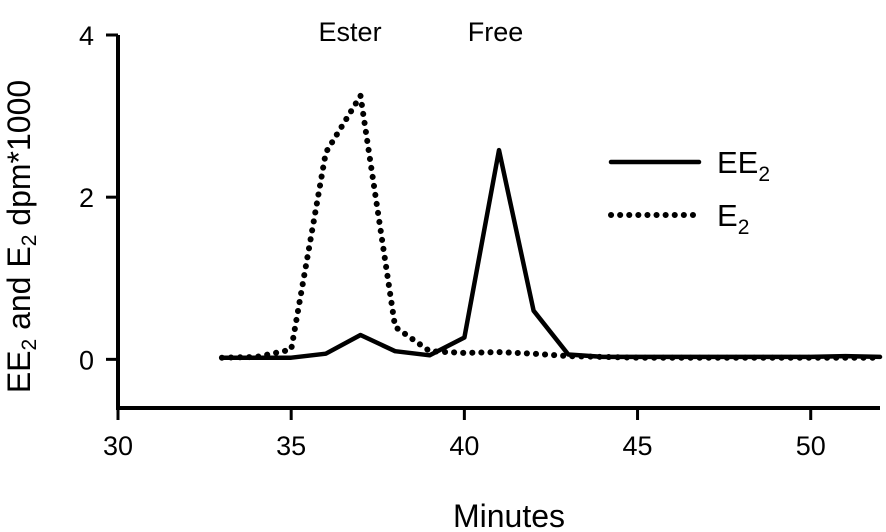 The image size is (886, 532). Describe the element at coordinates (86, 36) in the screenshot. I see `y-tick-label: 4` at that location.